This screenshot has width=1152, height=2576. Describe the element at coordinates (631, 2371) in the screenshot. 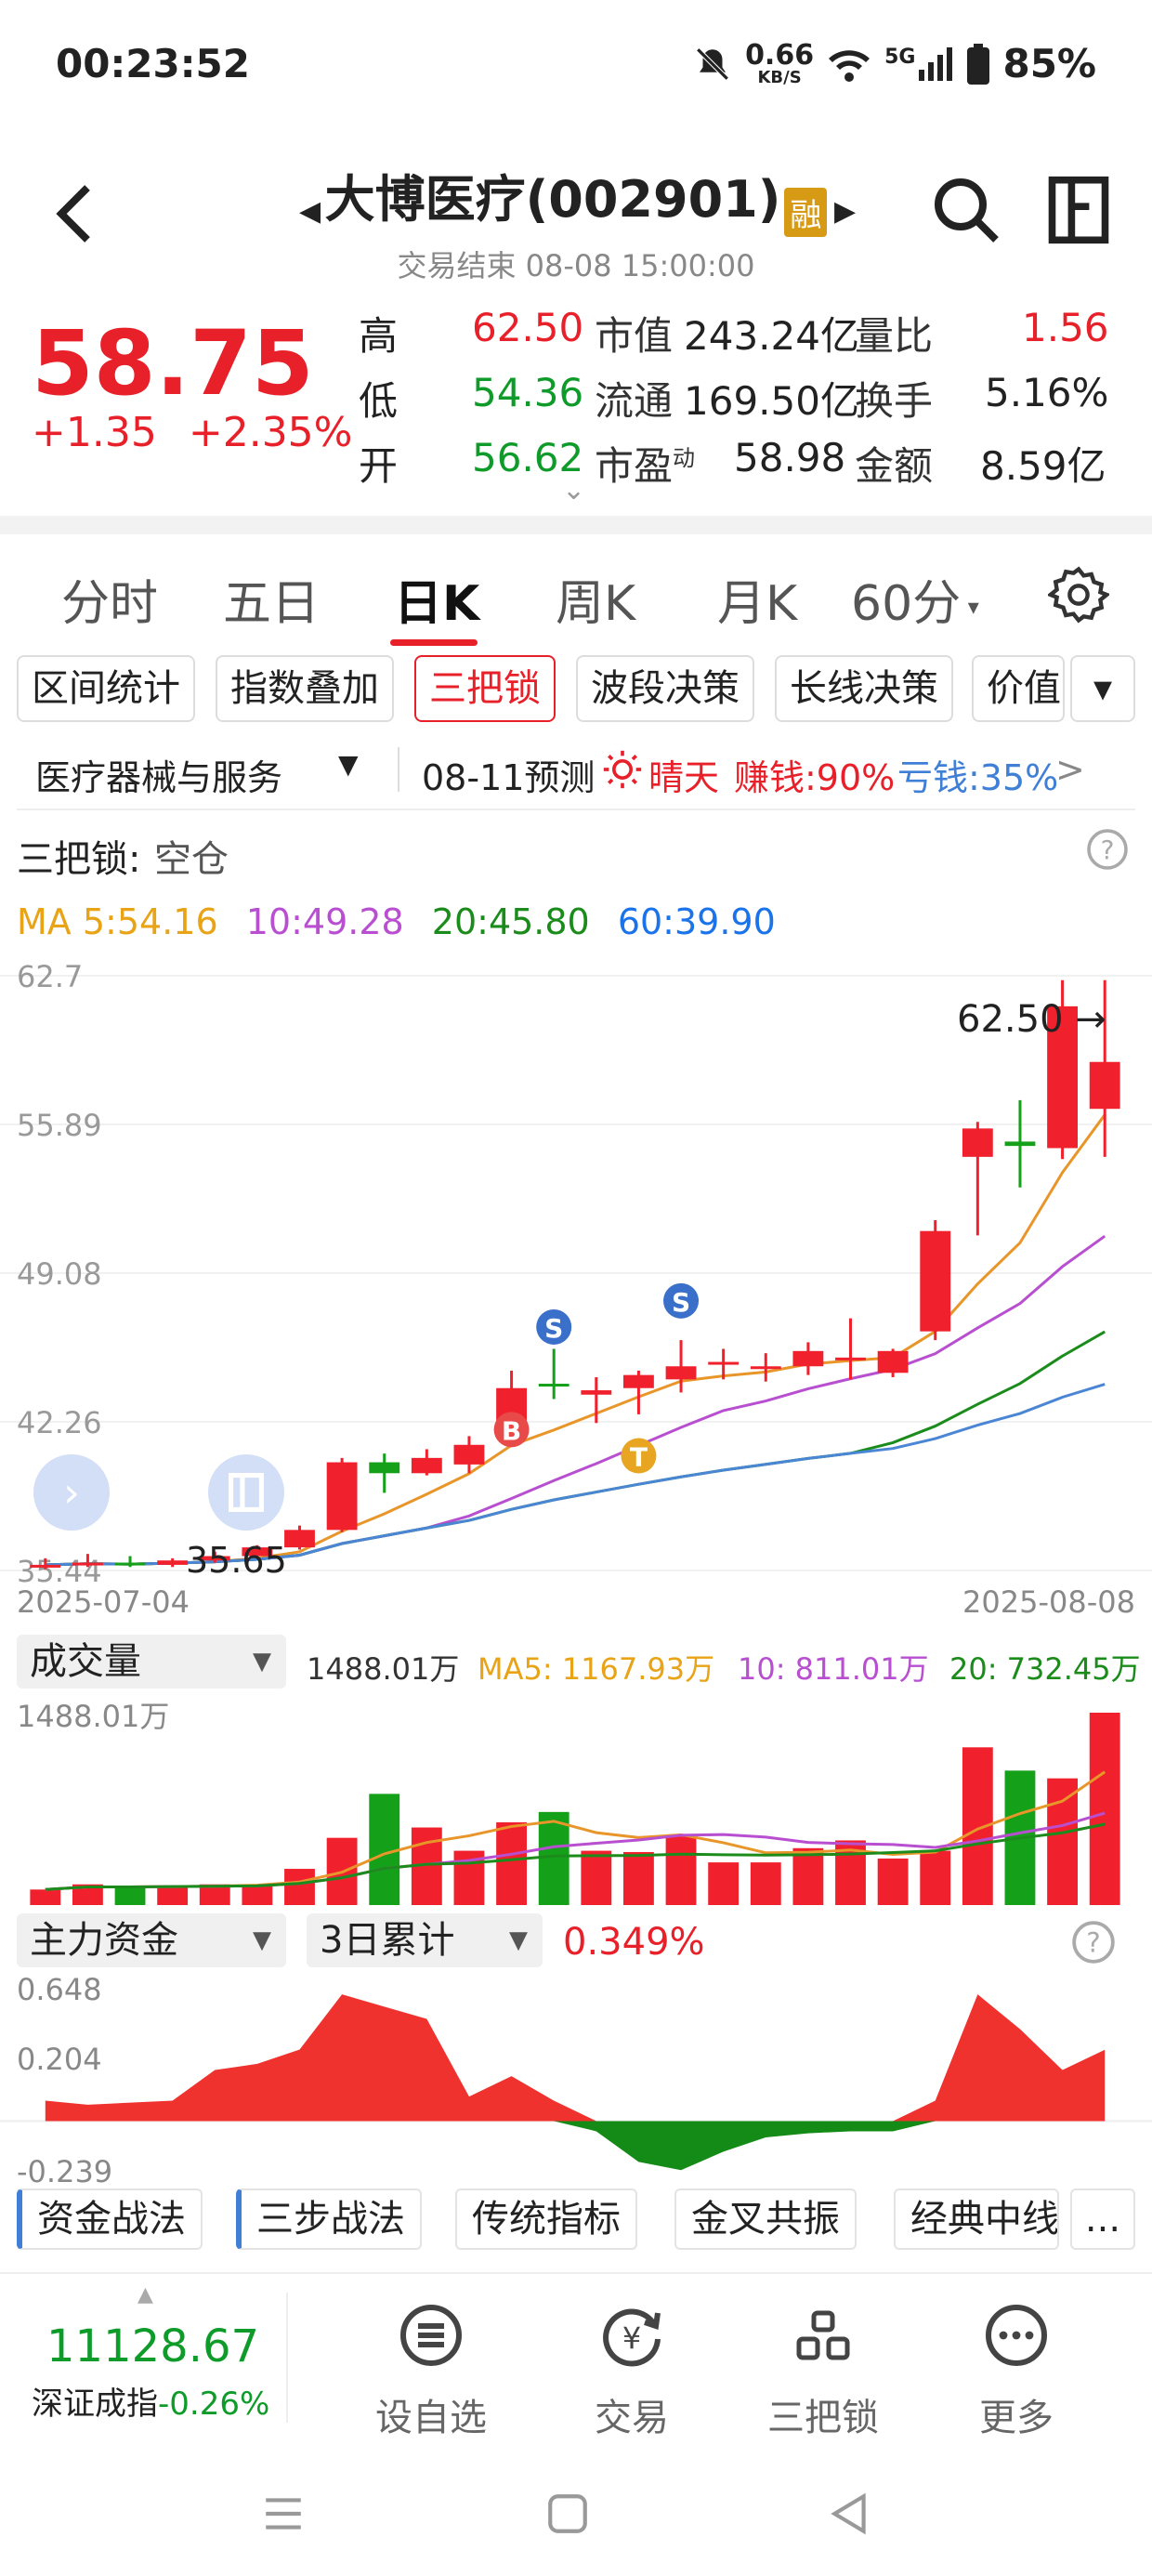

I see `nav-trade: ¥ 交易` at that location.